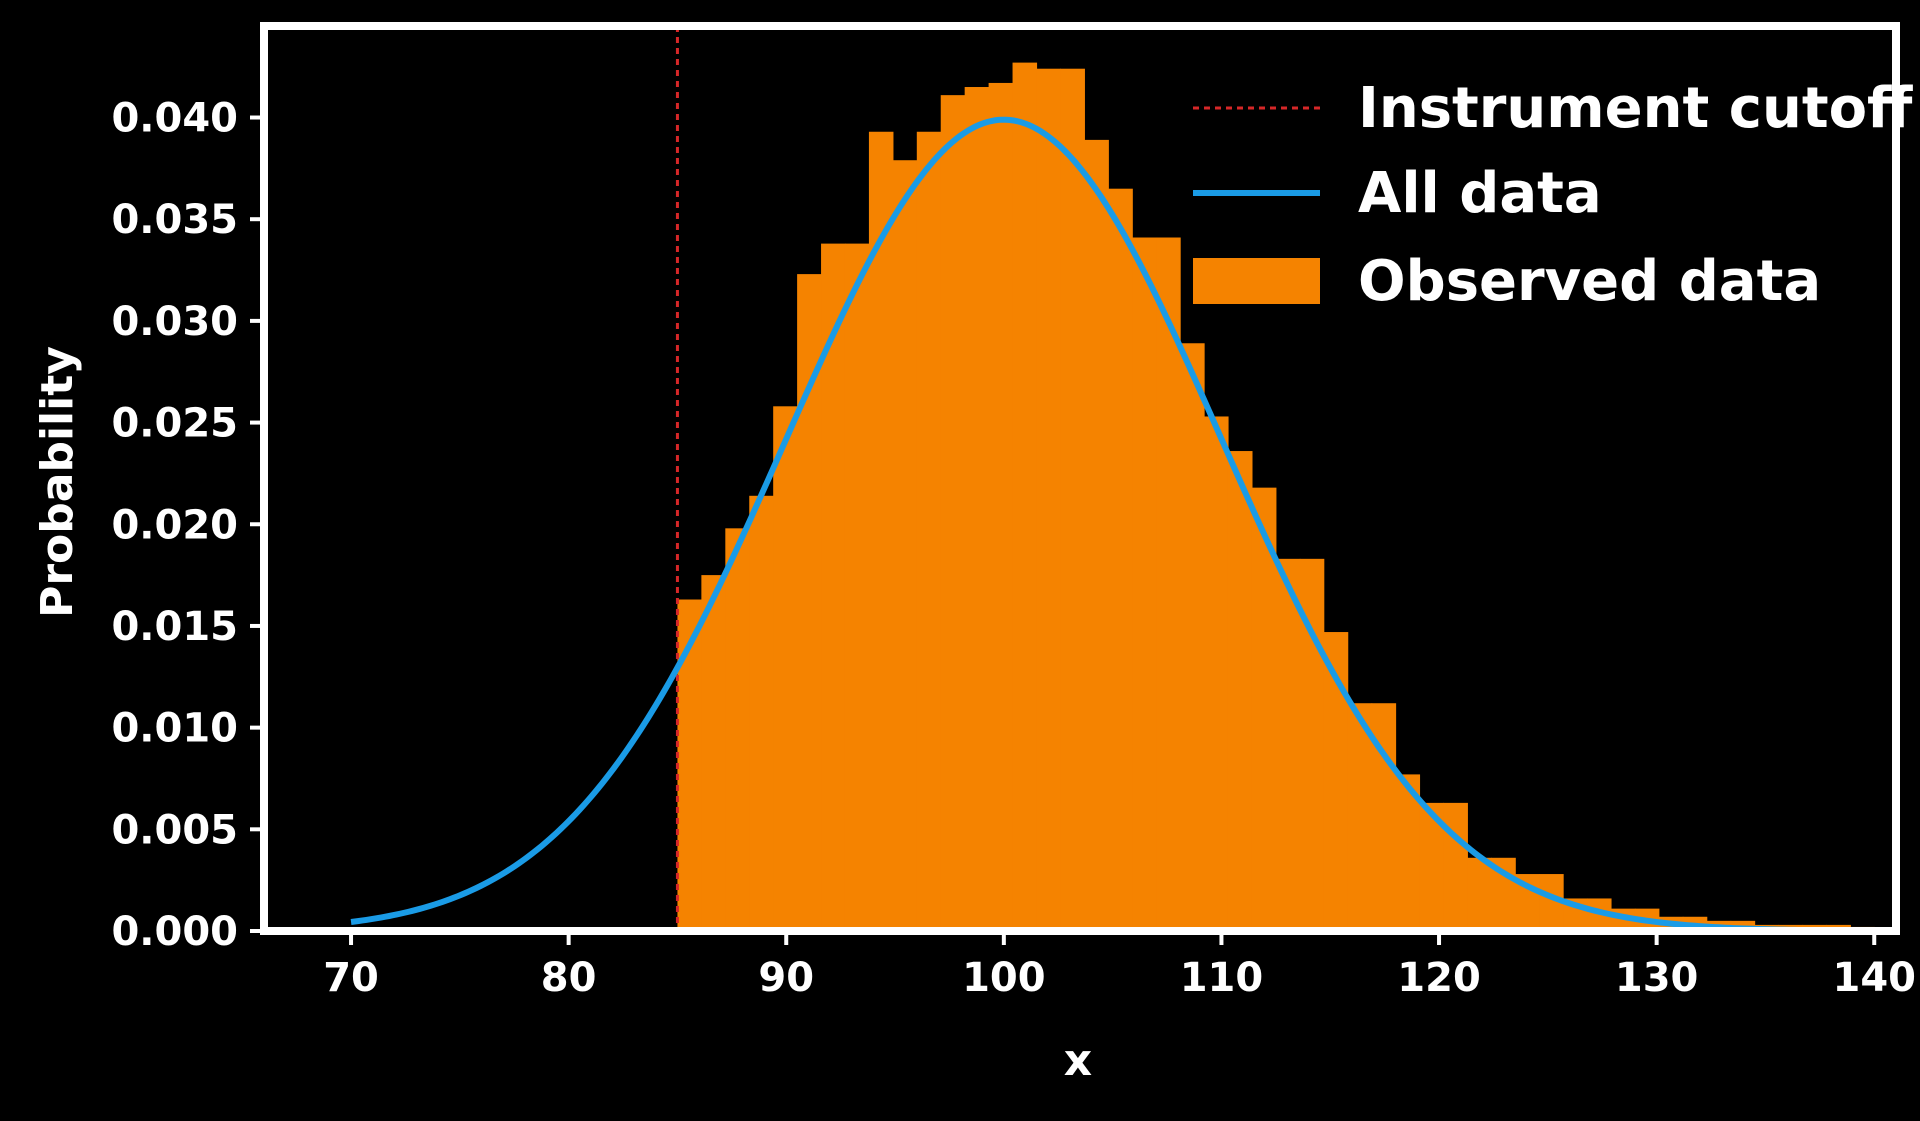  What do you see at coordinates (174, 525) in the screenshot?
I see `y-tick-label: 0.020` at bounding box center [174, 525].